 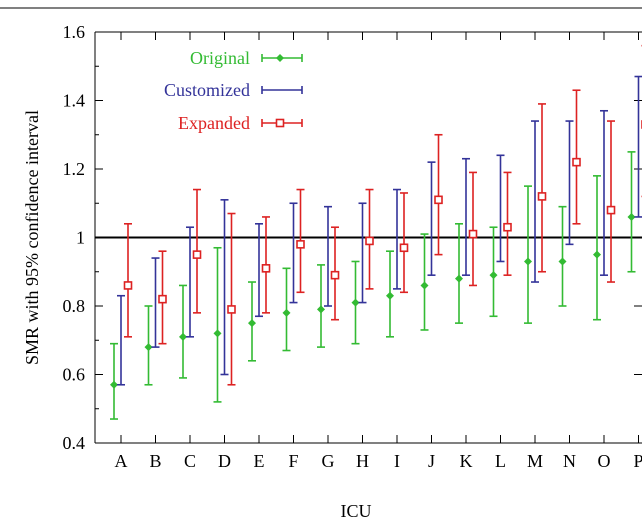 I want to click on x-tick-label: A, so click(x=121, y=461).